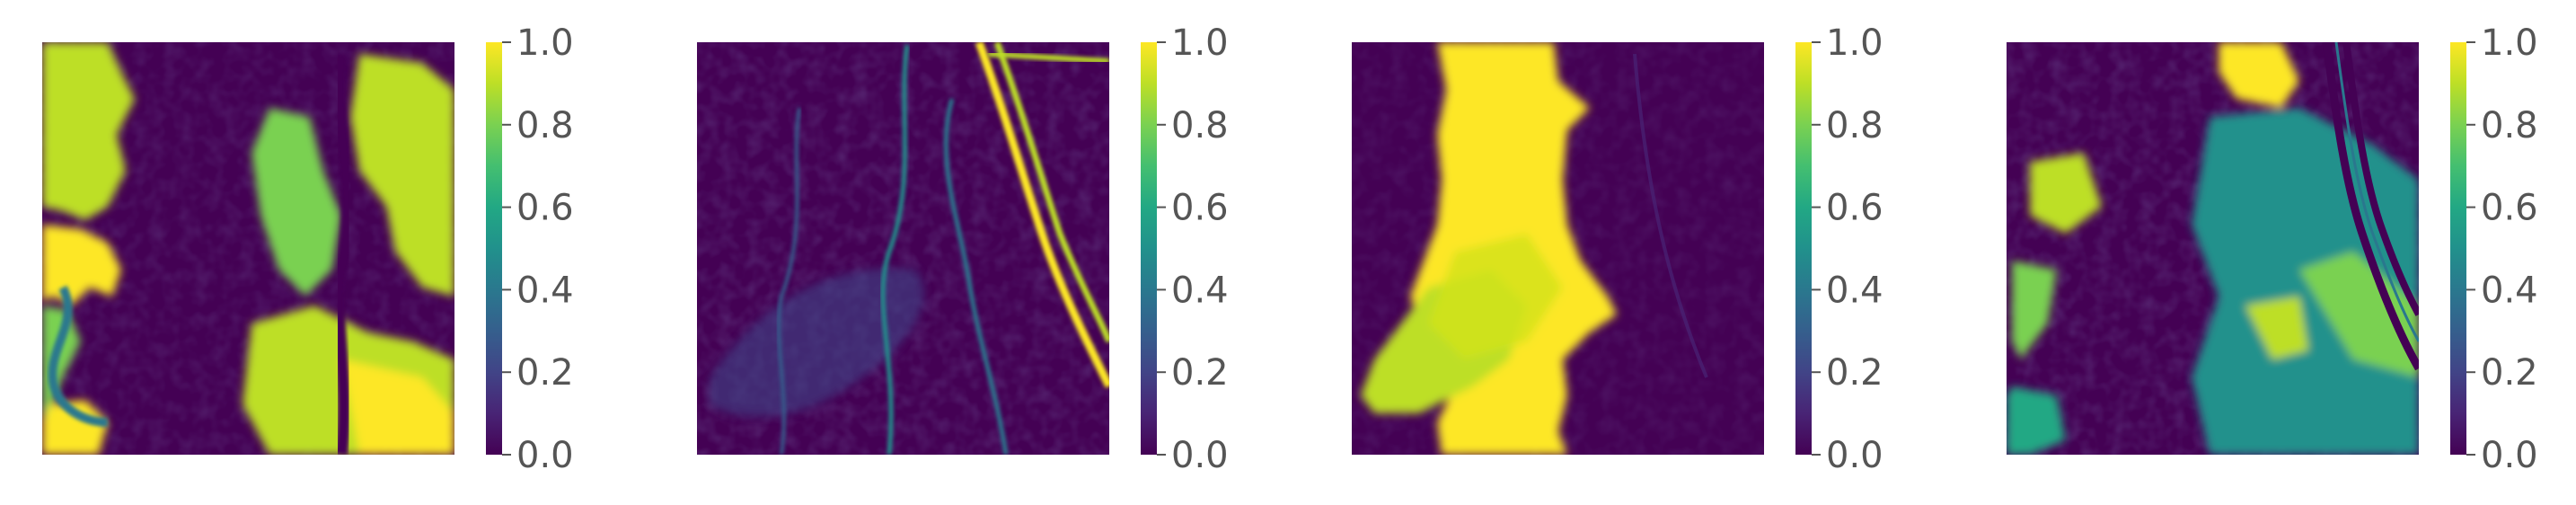 This screenshot has width=2576, height=505. Describe the element at coordinates (1854, 456) in the screenshot. I see `colorbar-3-tick-label: 0.0` at that location.